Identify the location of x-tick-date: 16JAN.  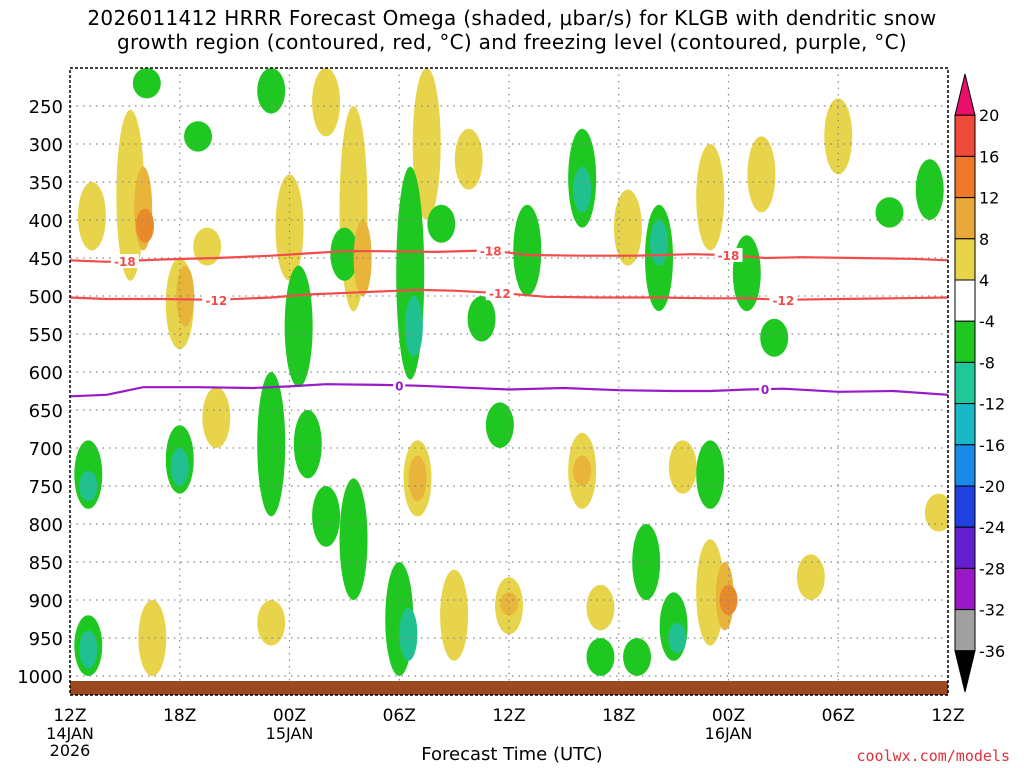
(729, 733).